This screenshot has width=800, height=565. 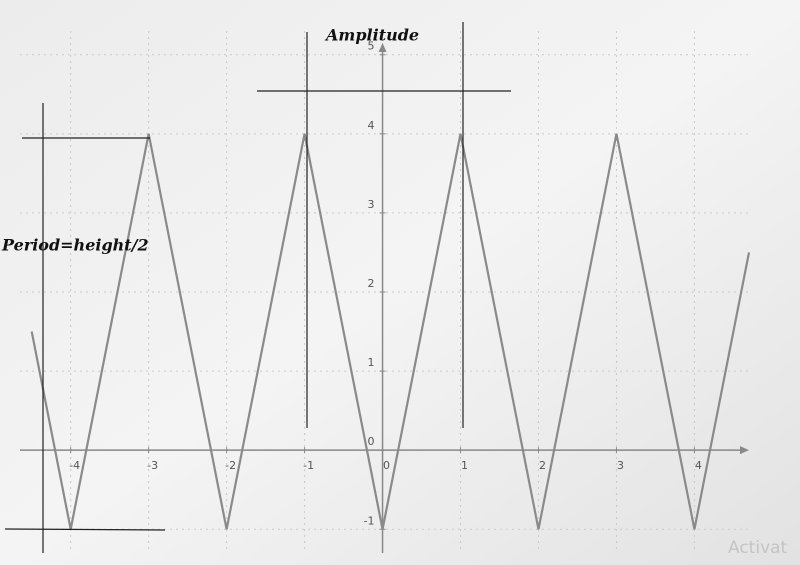 What do you see at coordinates (308, 465) in the screenshot?
I see `x-tick-label: -1` at bounding box center [308, 465].